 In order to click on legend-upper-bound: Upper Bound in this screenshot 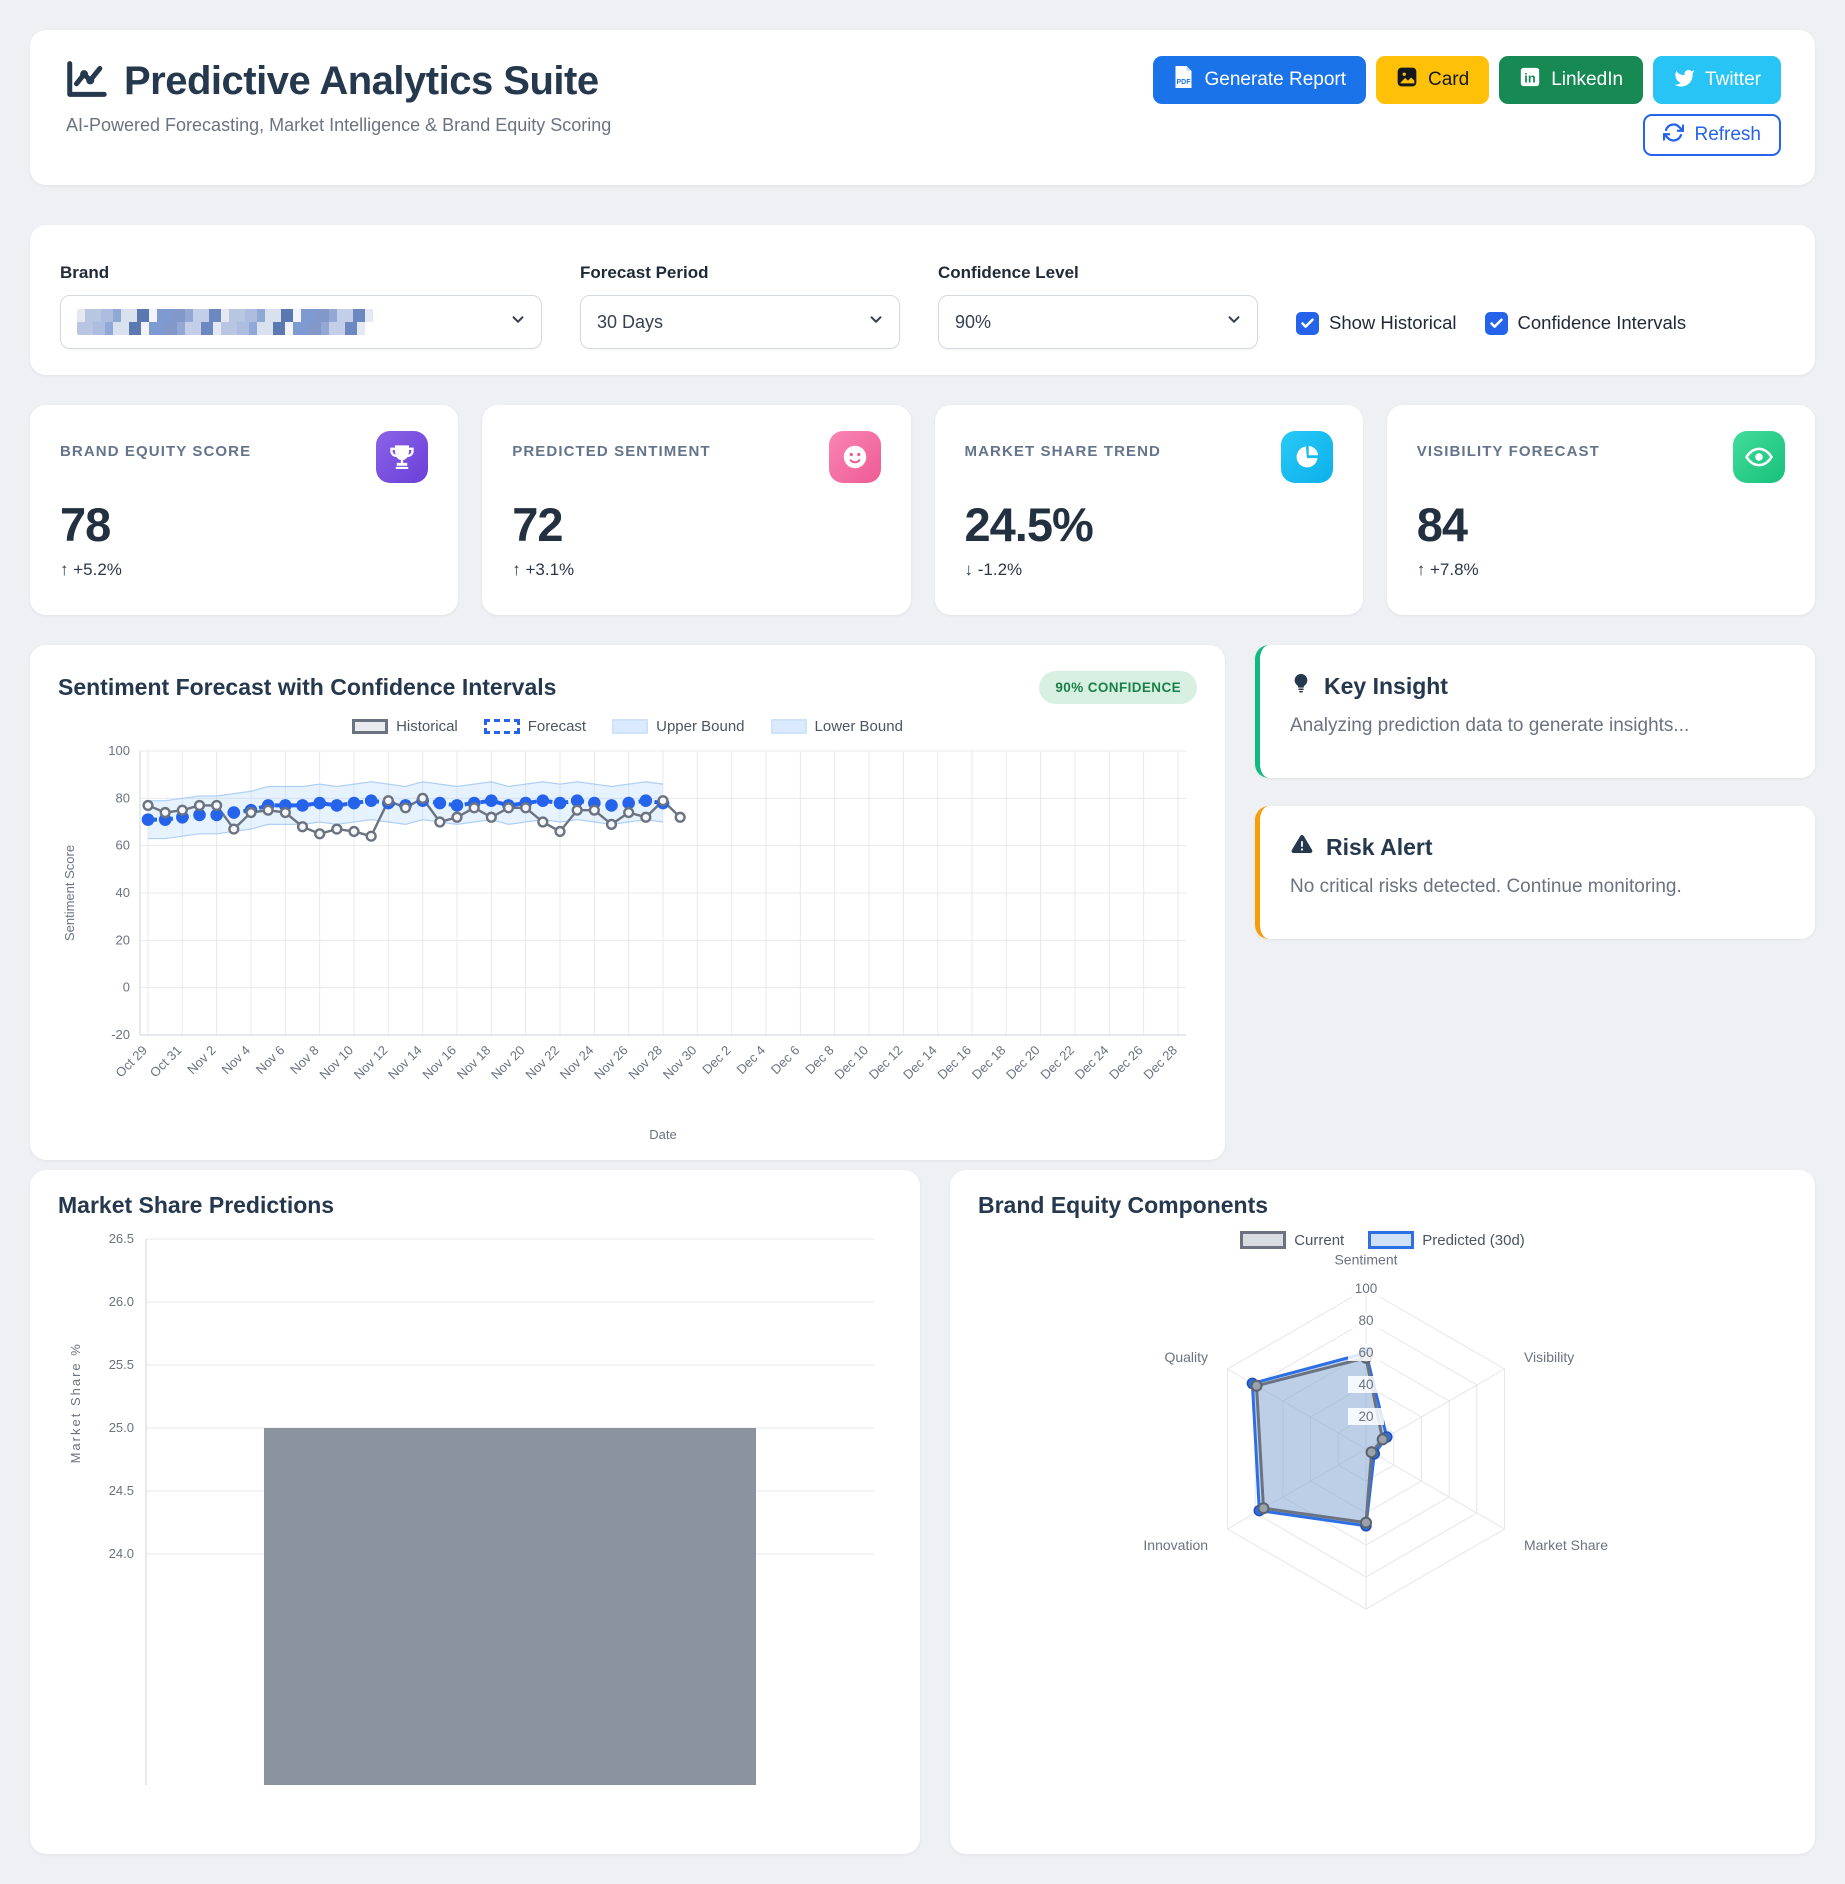, I will do `click(678, 726)`.